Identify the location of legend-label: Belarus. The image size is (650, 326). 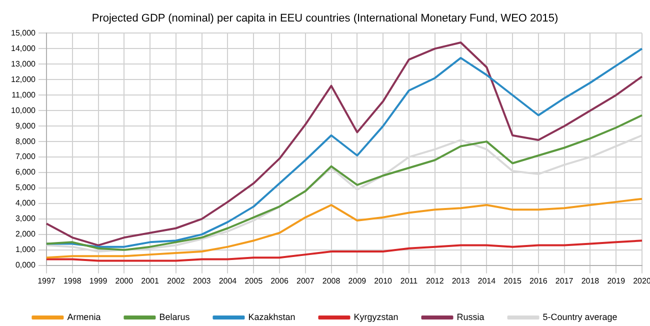
(174, 317).